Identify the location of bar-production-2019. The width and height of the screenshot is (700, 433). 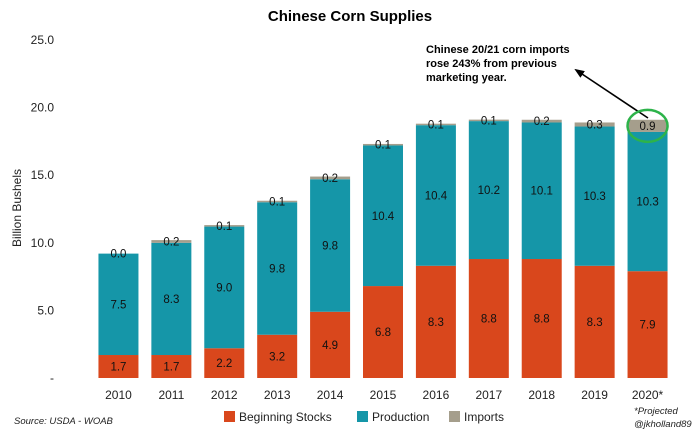
(594, 196).